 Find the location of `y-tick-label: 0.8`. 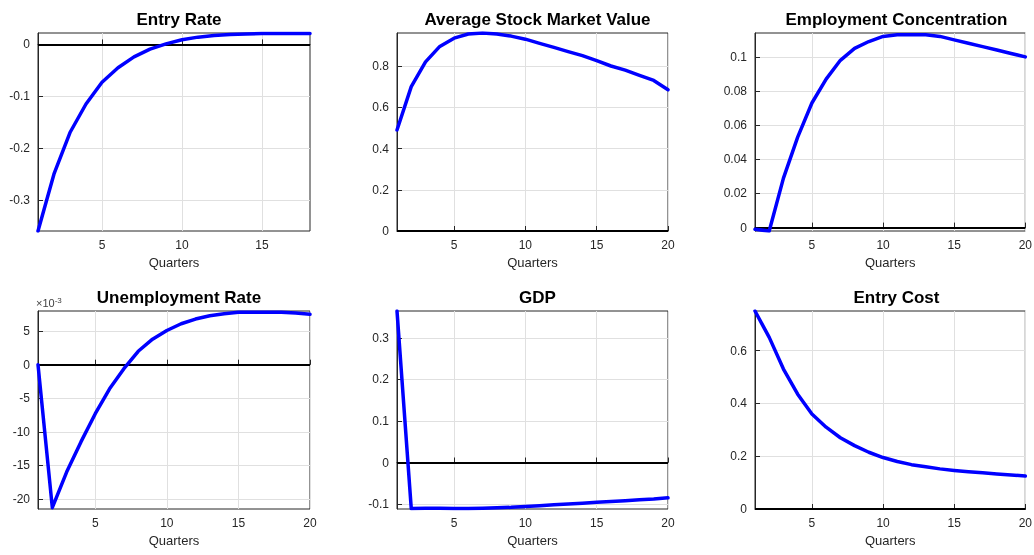

y-tick-label: 0.8 is located at coordinates (381, 66).